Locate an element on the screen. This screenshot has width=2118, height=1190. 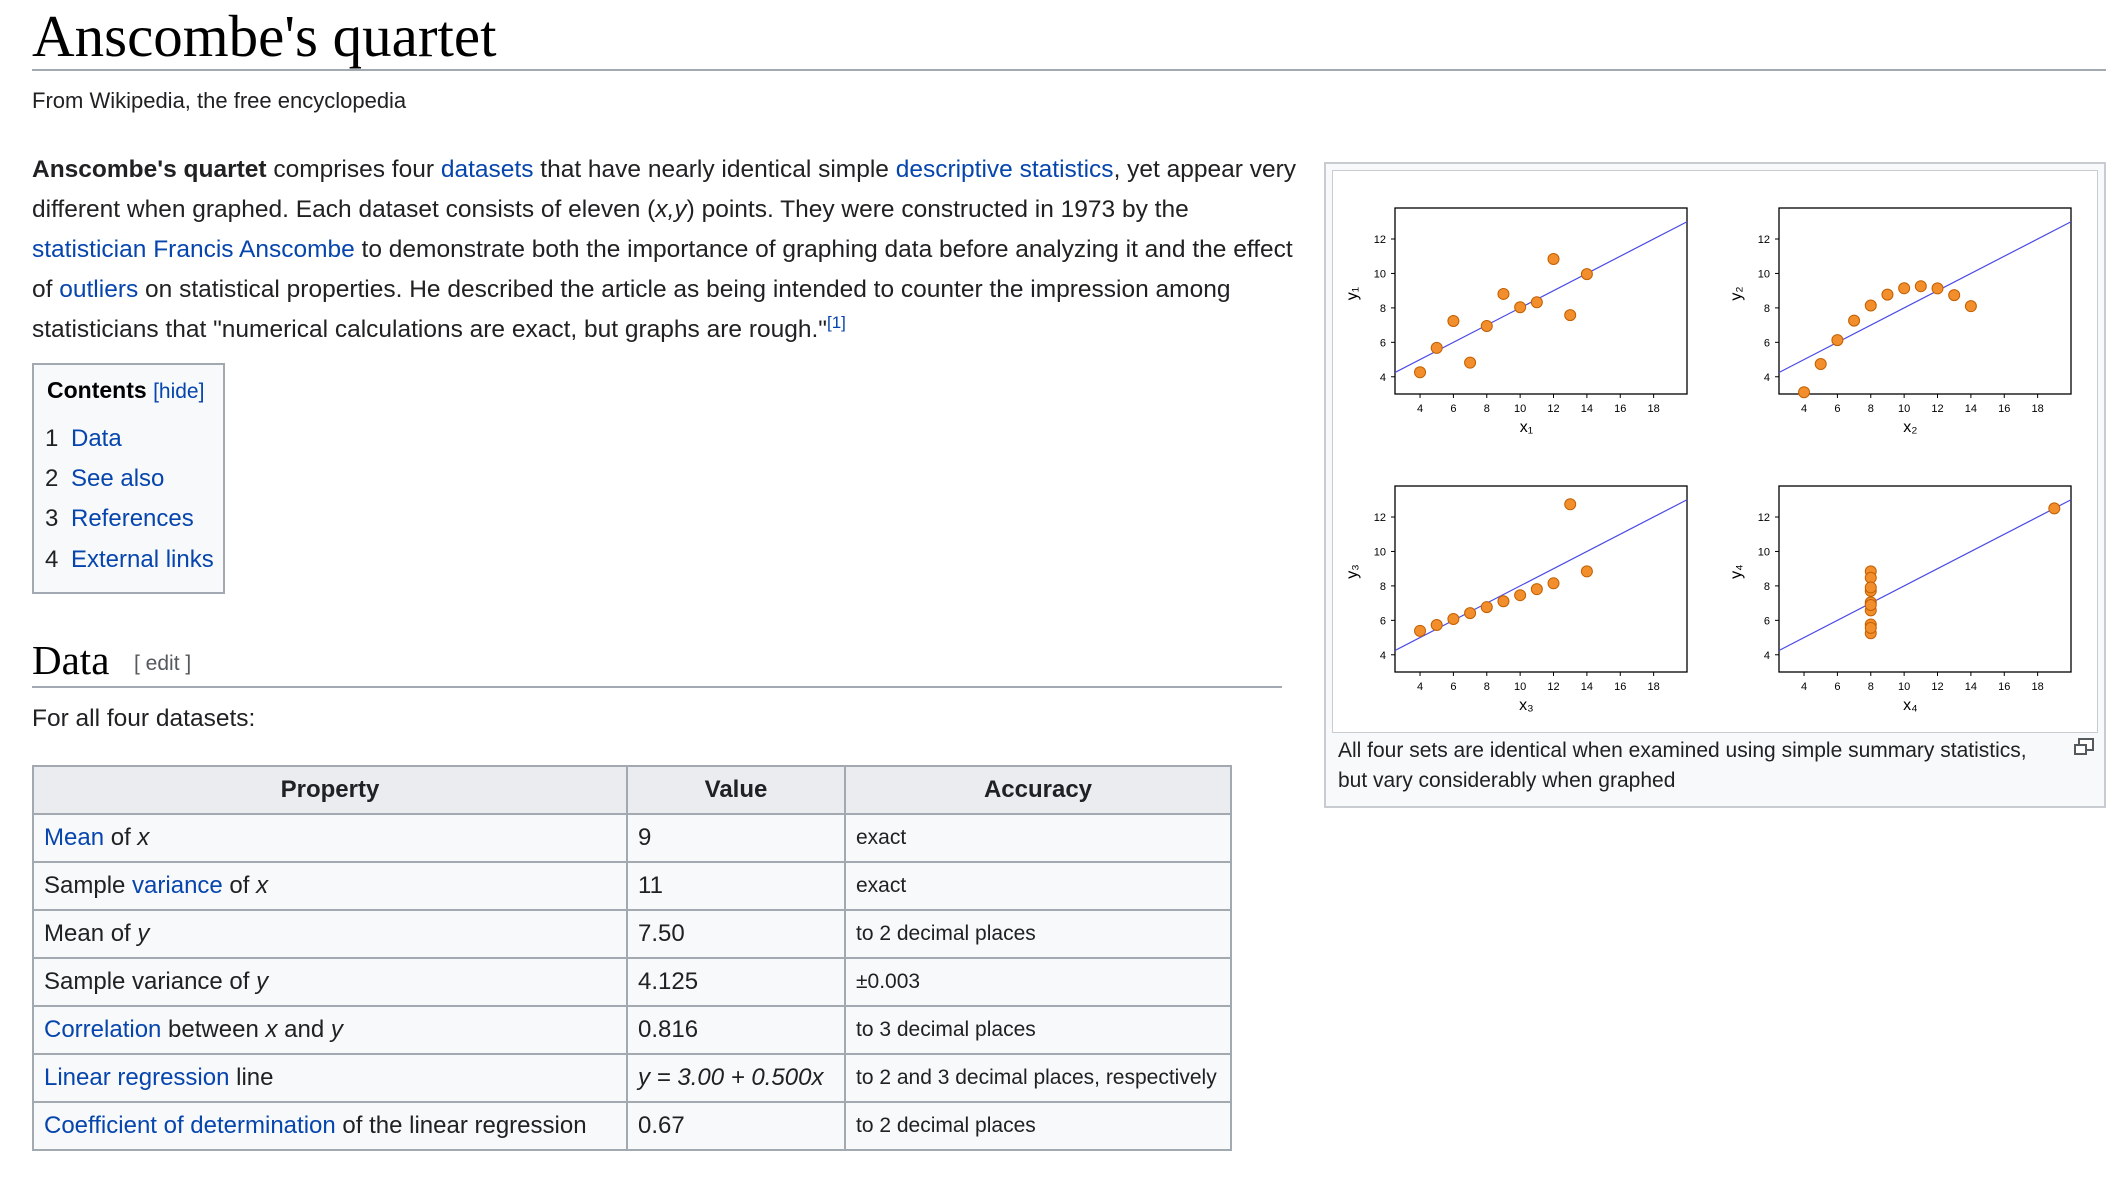
toc-link: See also is located at coordinates (118, 478).